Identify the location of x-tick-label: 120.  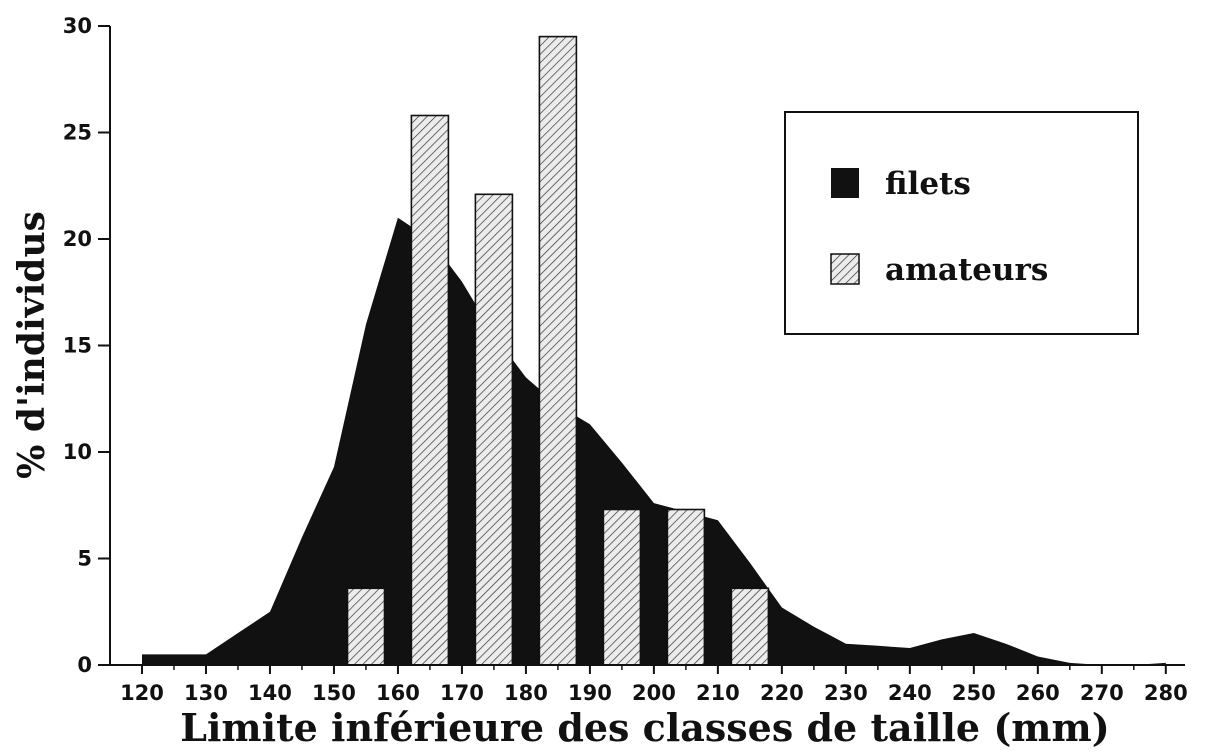
(142, 693).